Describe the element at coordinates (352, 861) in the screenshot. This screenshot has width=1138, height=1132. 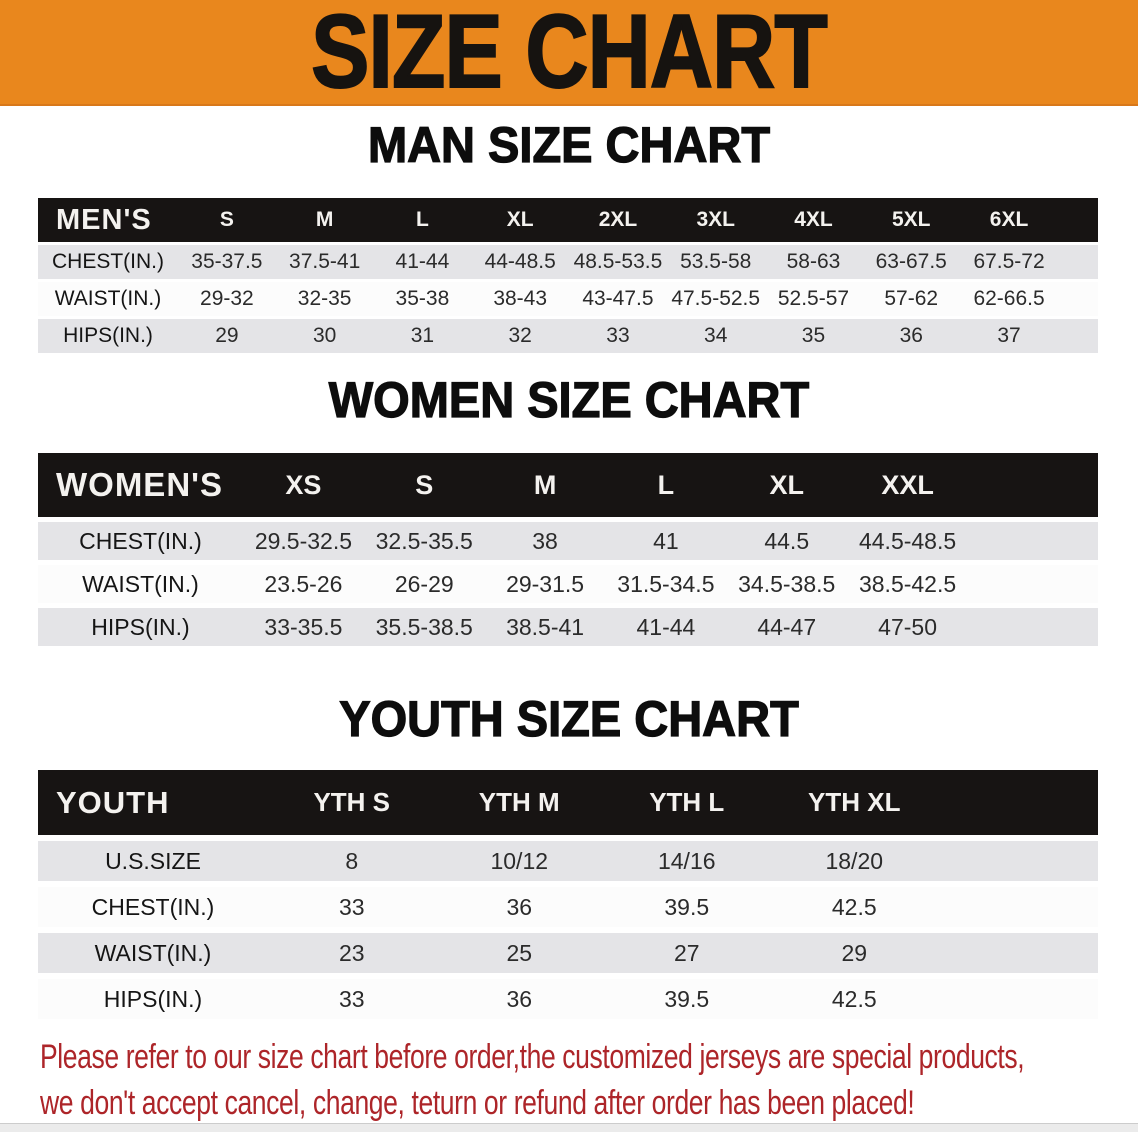
I see `size-value-cell: 8` at that location.